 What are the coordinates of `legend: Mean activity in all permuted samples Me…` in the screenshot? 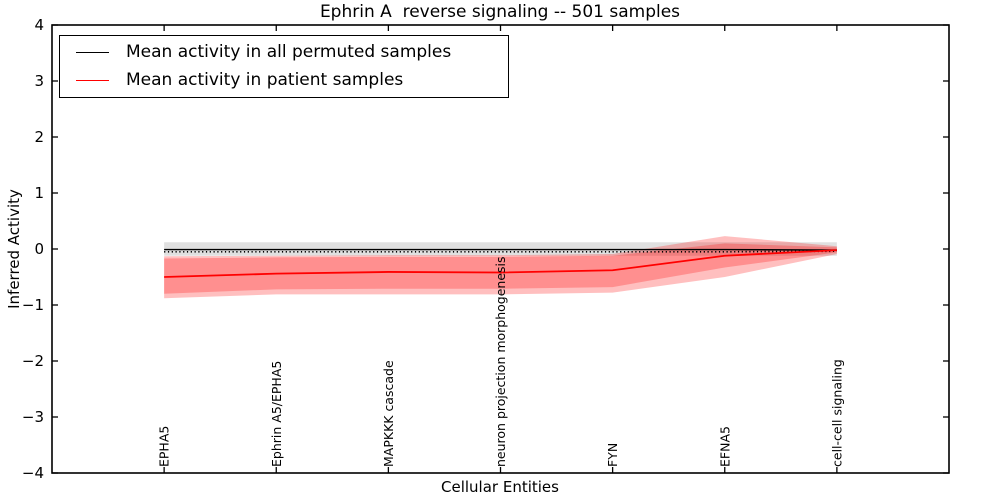 It's located at (284, 66).